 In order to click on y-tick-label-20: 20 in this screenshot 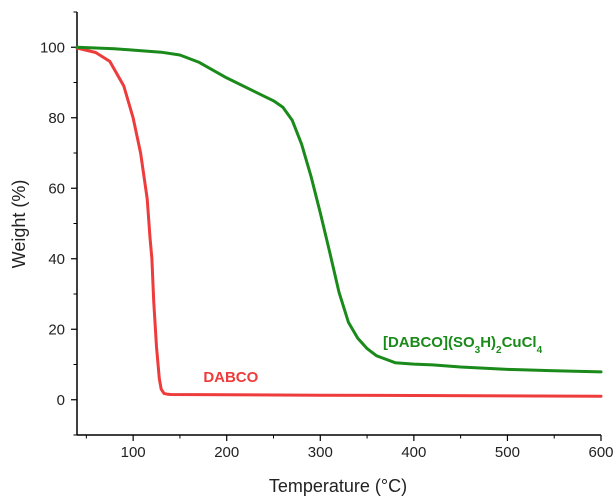, I will do `click(56, 329)`.